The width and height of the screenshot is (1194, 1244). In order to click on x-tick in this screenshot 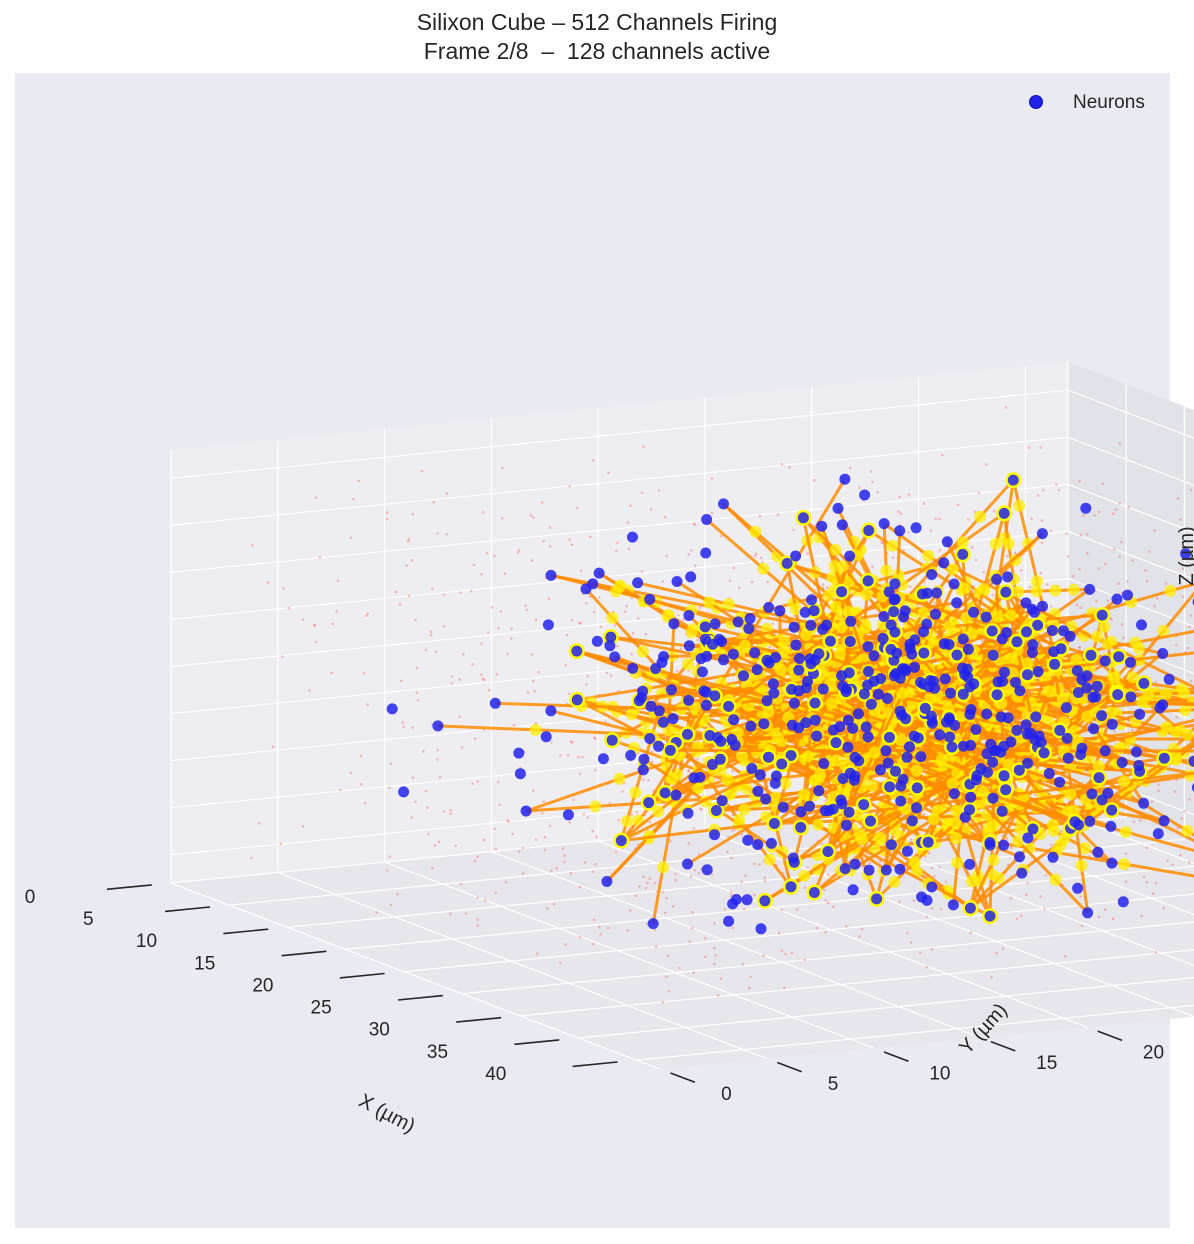, I will do `click(595, 1064)`.